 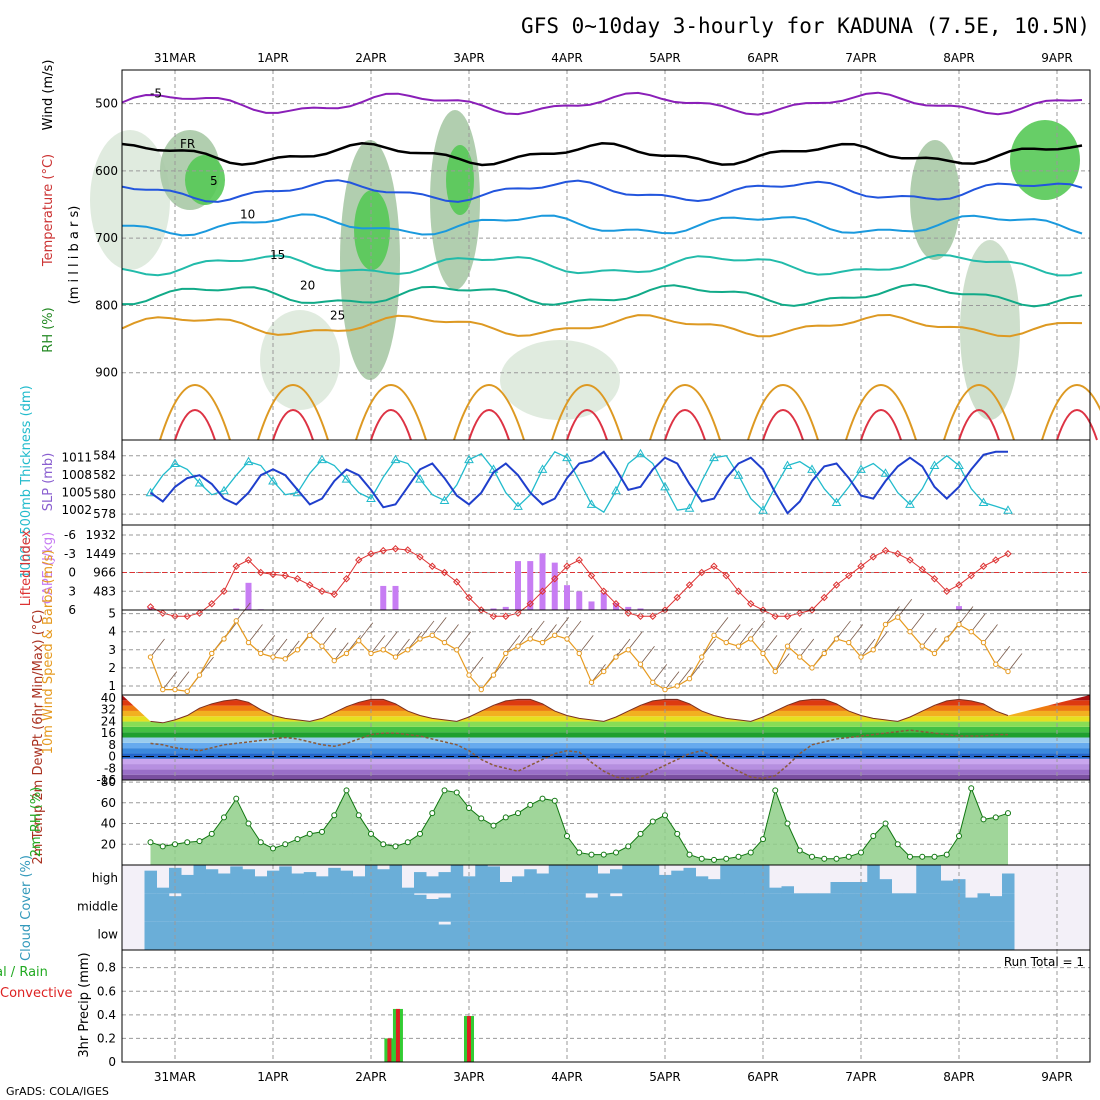 I want to click on thickness-frame, so click(x=606, y=482).